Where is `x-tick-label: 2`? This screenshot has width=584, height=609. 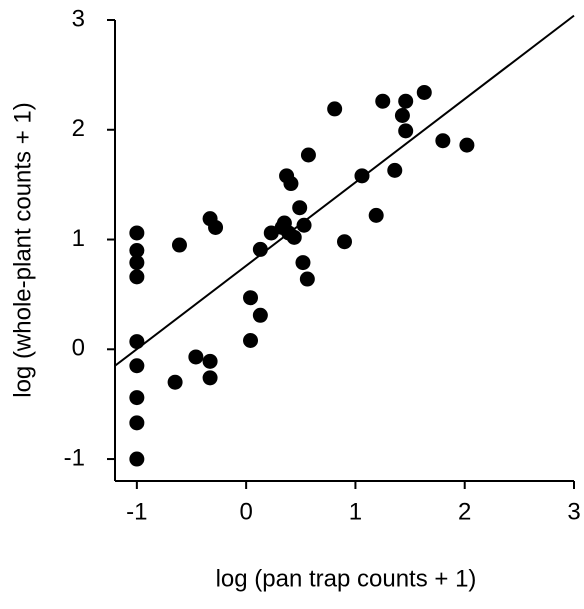 x-tick-label: 2 is located at coordinates (464, 511).